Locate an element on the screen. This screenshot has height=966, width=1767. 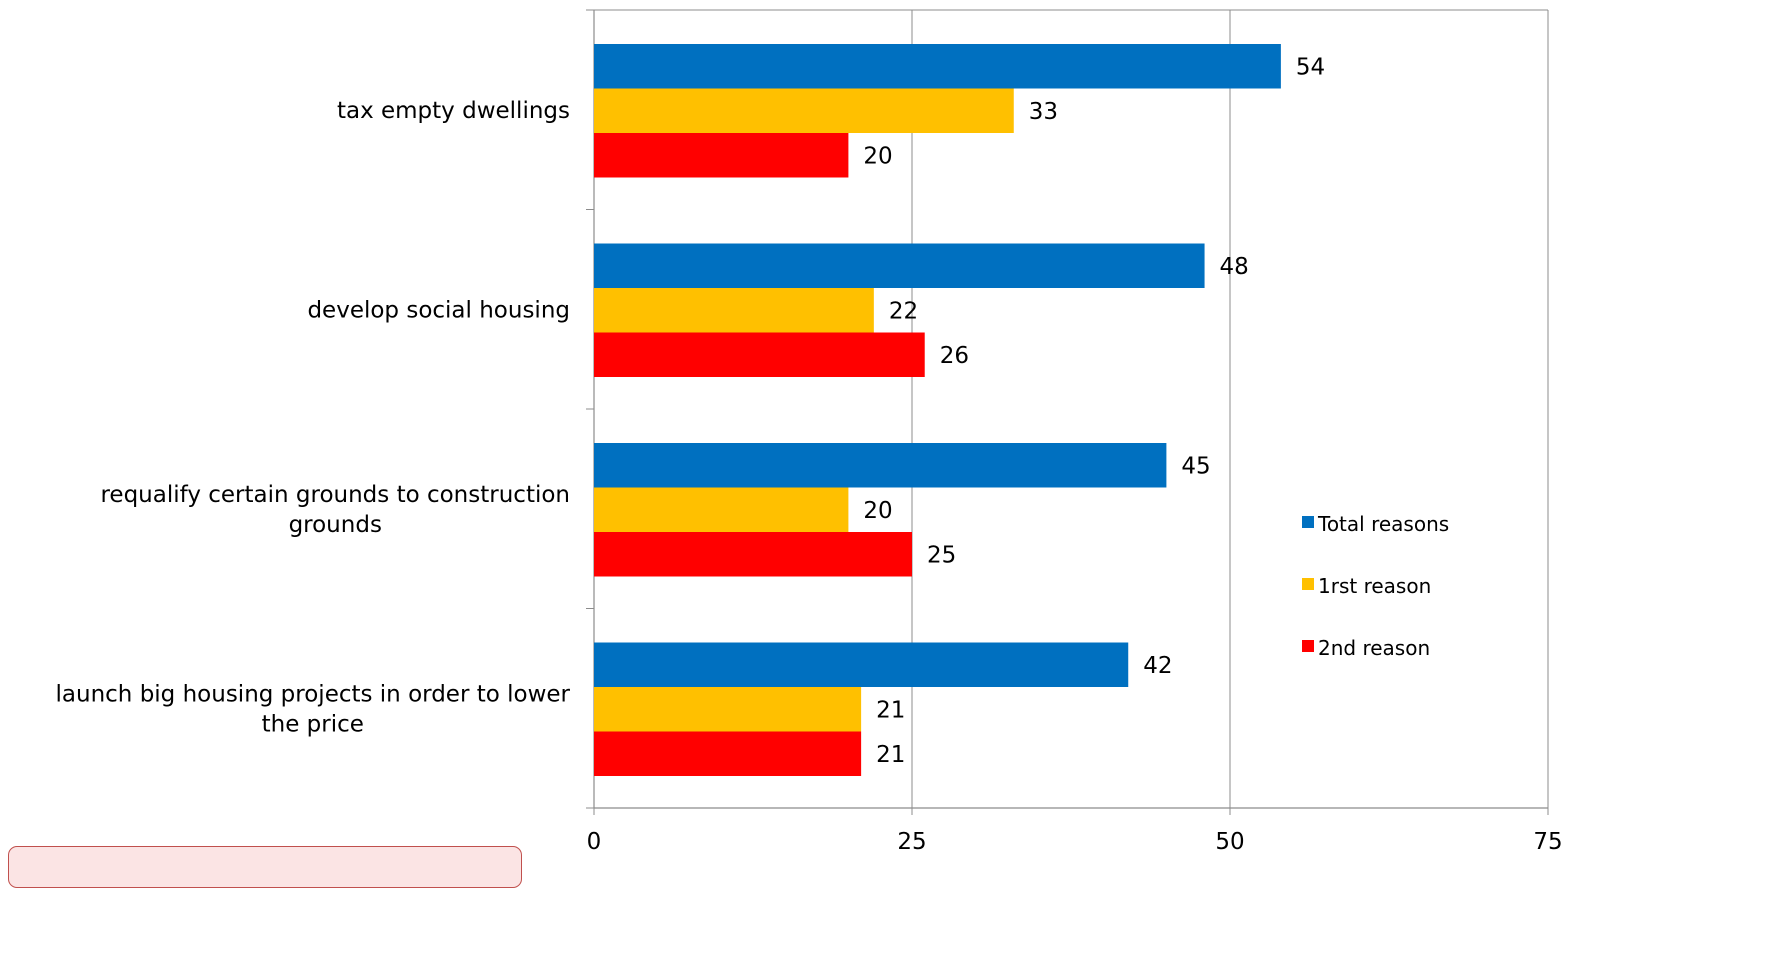
y-category-label-line2: grounds is located at coordinates (335, 525).